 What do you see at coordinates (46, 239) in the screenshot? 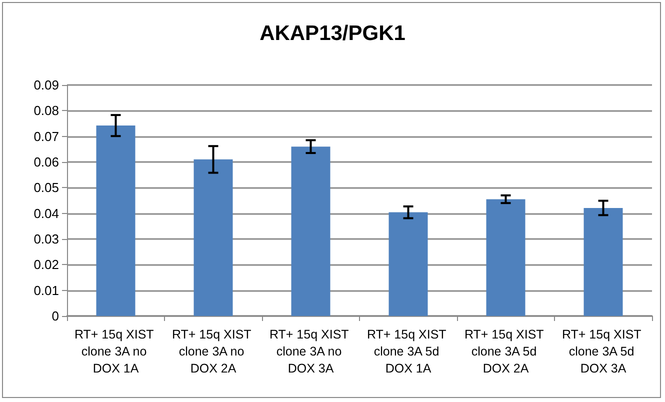
I see `y-tick-label: 0.03` at bounding box center [46, 239].